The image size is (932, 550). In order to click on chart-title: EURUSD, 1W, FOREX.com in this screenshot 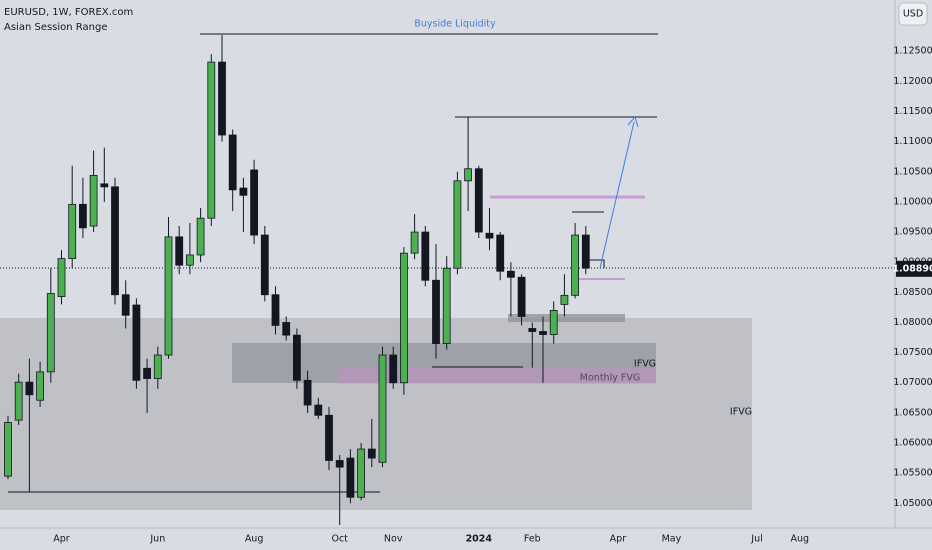, I will do `click(68, 12)`.